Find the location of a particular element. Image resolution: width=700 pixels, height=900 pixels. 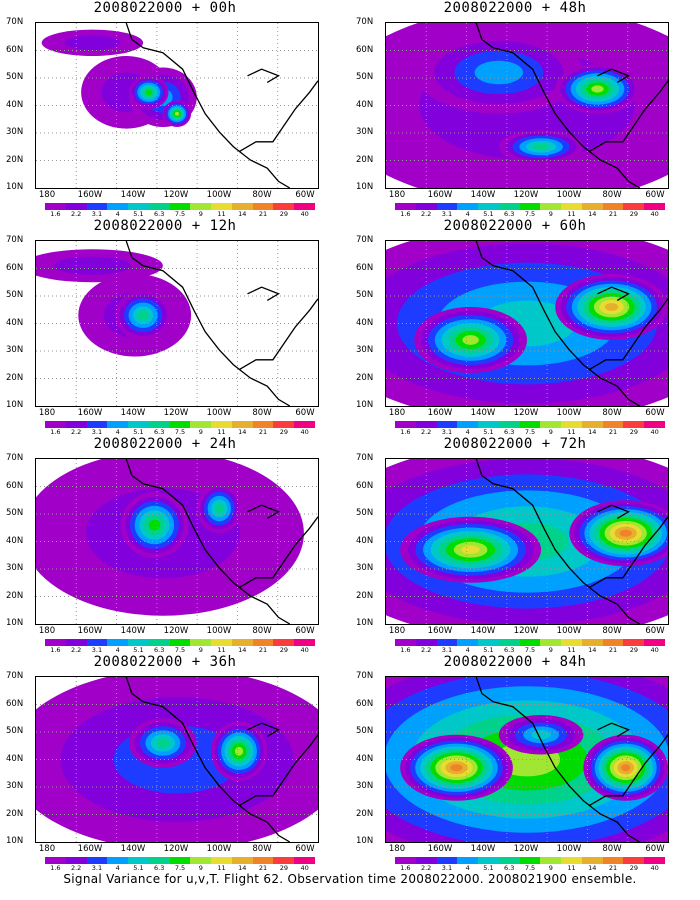

lon-label: 160W is located at coordinates (440, 849).